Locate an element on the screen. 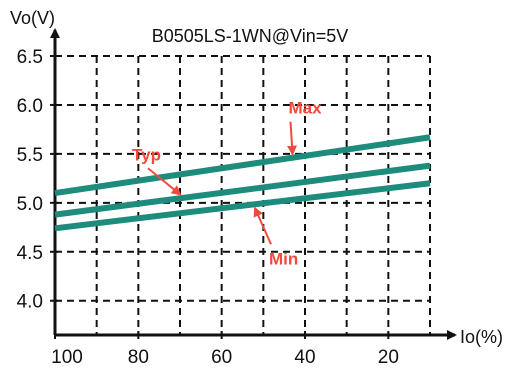 Image resolution: width=524 pixels, height=371 pixels. series-line-min is located at coordinates (242, 206).